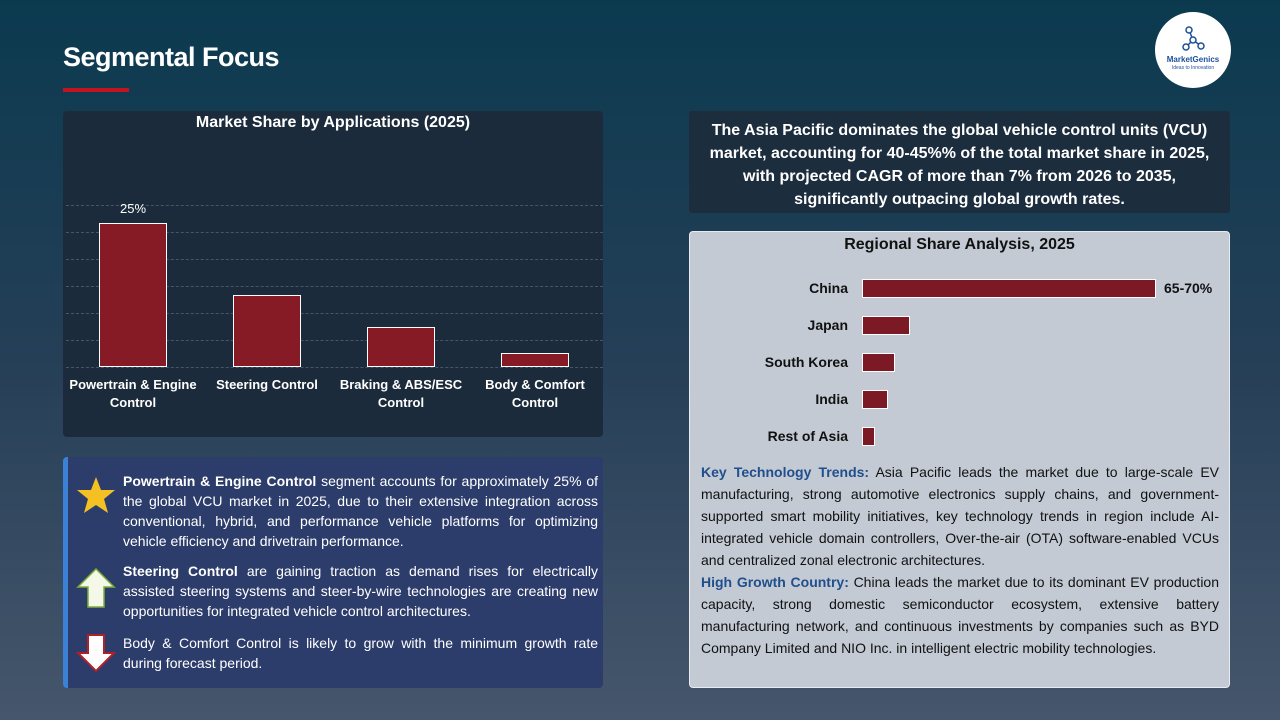  I want to click on up-arrow-icon, so click(96, 587).